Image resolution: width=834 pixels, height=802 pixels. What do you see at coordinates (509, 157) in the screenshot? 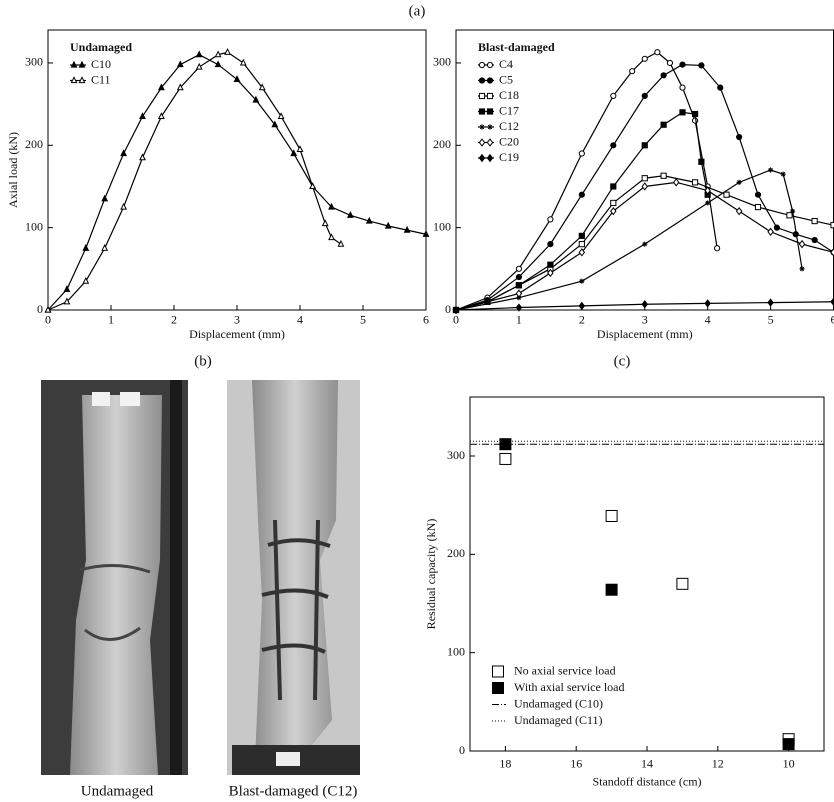
I see `legend-label: C19` at bounding box center [509, 157].